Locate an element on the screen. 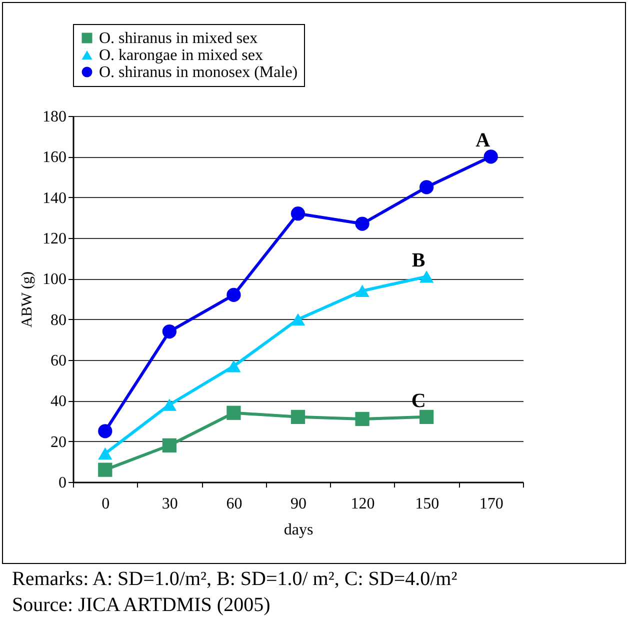  x-tick-label: 170 is located at coordinates (491, 504).